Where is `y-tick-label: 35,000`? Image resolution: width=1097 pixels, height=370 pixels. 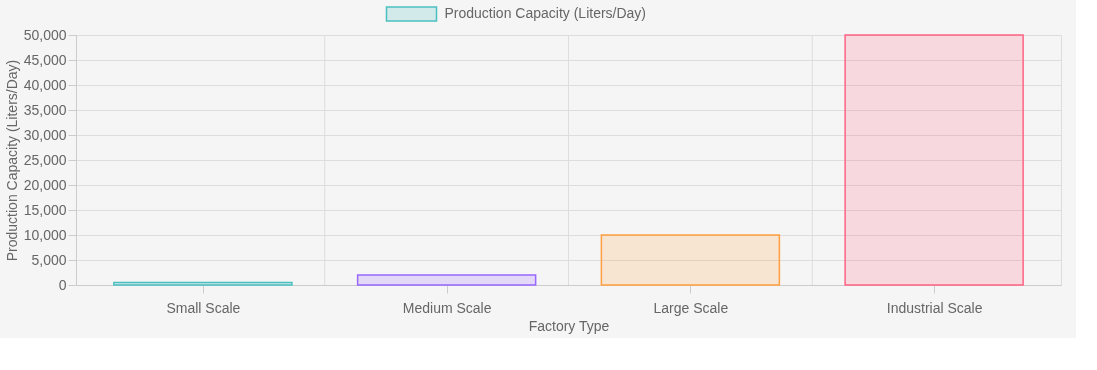 y-tick-label: 35,000 is located at coordinates (45, 109).